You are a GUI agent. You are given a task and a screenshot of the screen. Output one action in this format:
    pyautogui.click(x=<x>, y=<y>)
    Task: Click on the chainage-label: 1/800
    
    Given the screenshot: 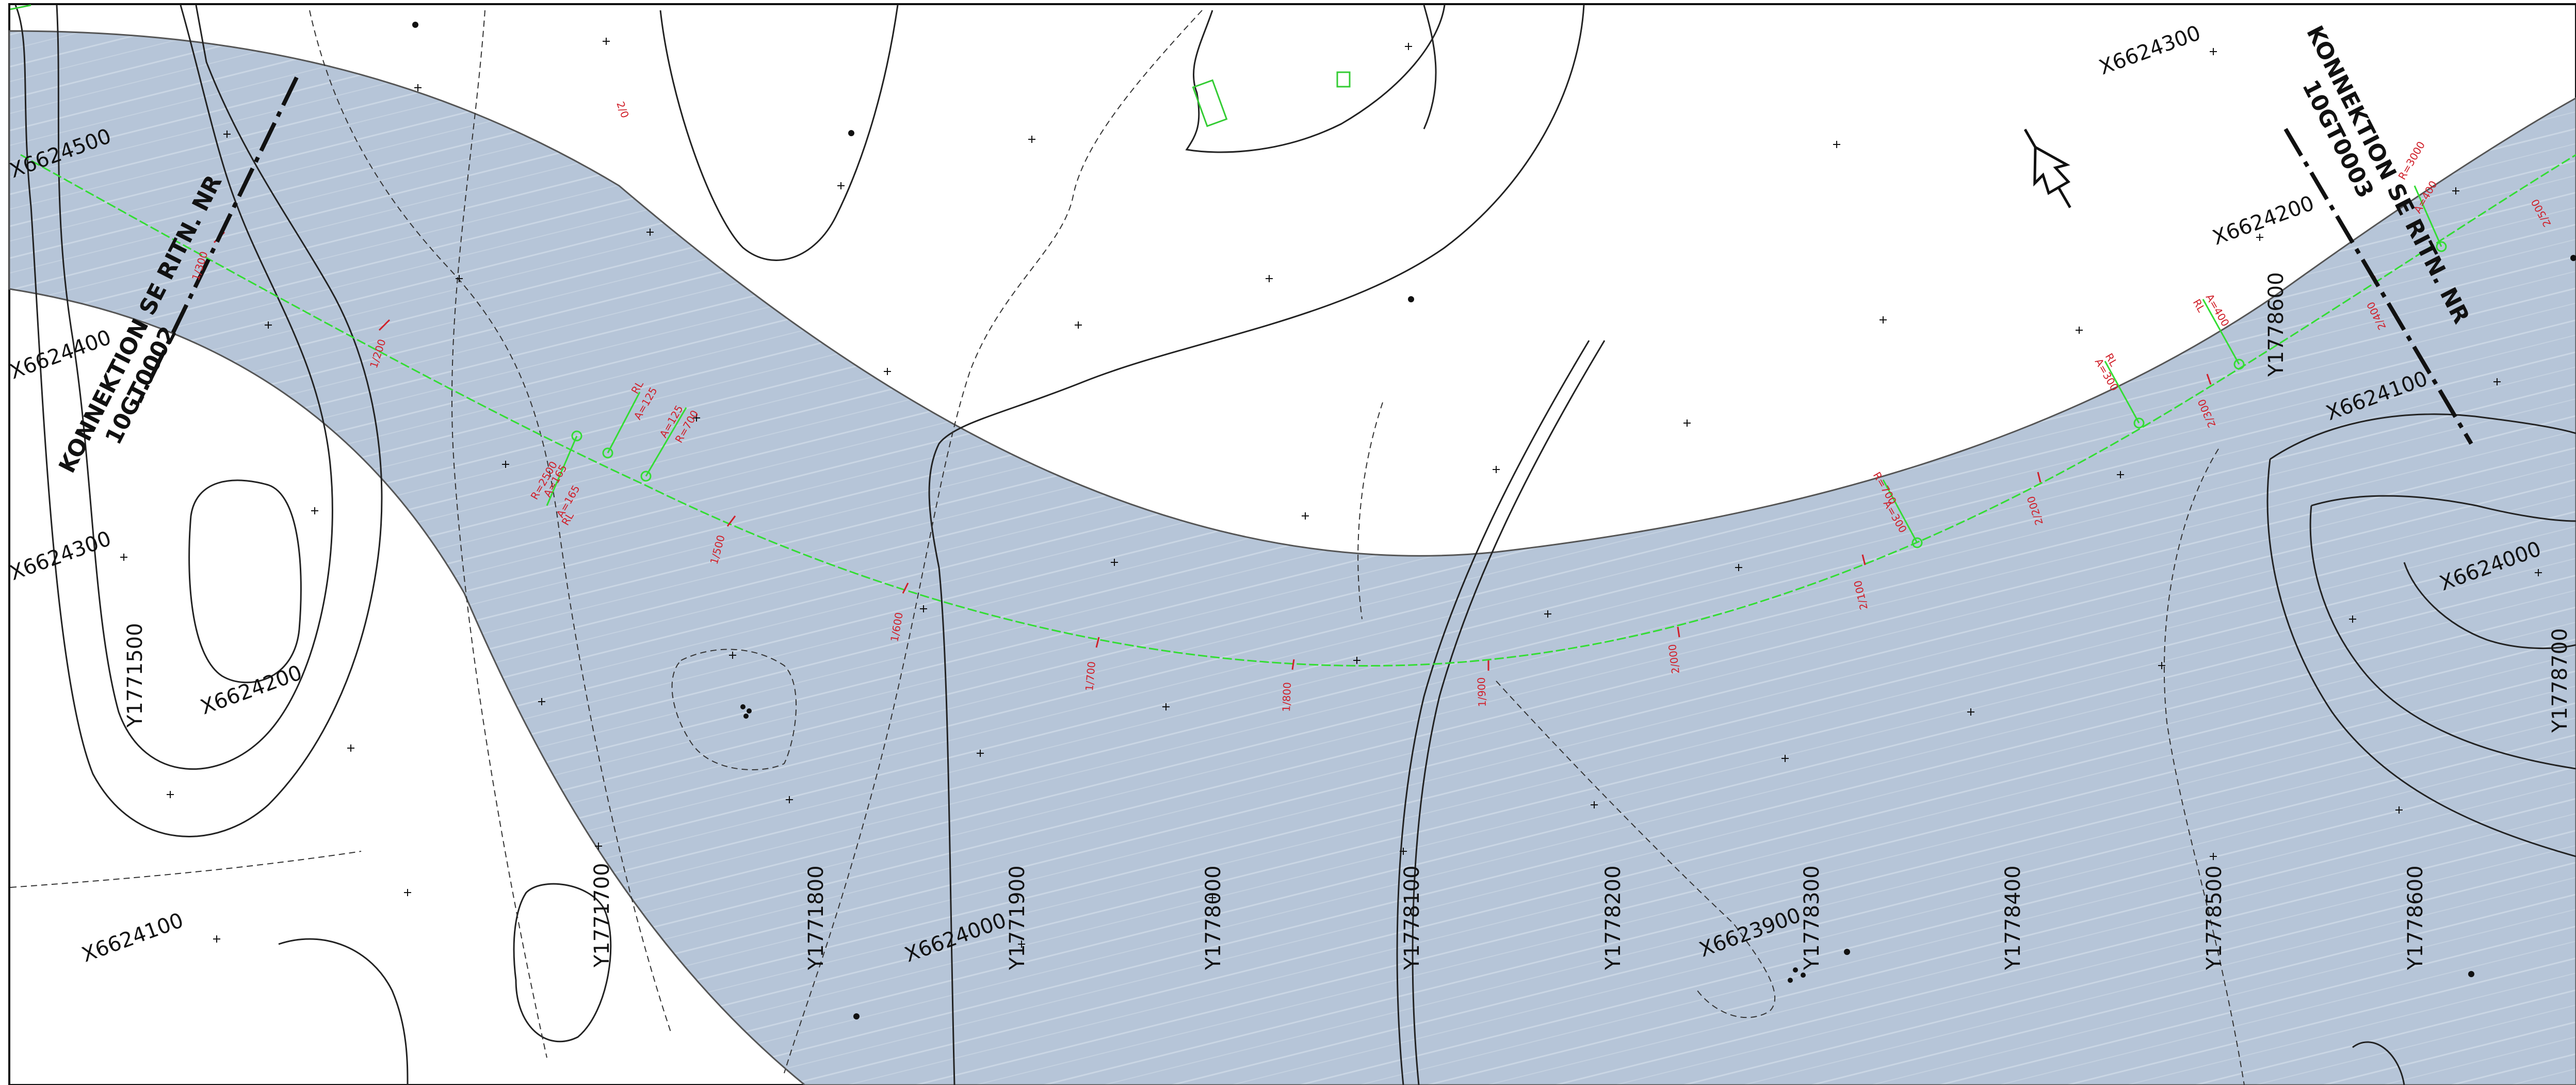 What is the action you would take?
    pyautogui.click(x=1286, y=697)
    